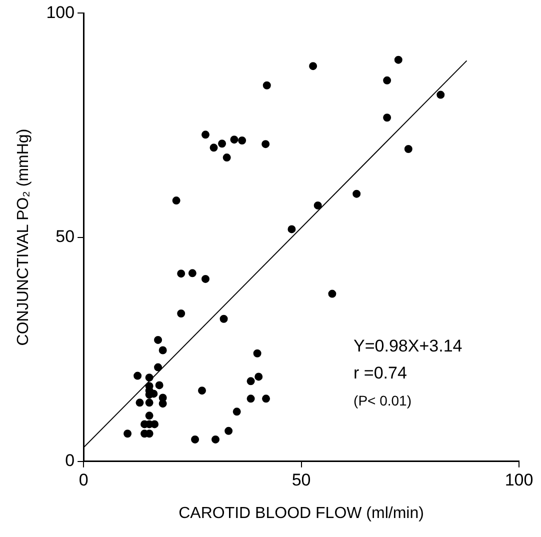 The width and height of the screenshot is (541, 537). I want to click on x-tick-label: 0, so click(83, 480).